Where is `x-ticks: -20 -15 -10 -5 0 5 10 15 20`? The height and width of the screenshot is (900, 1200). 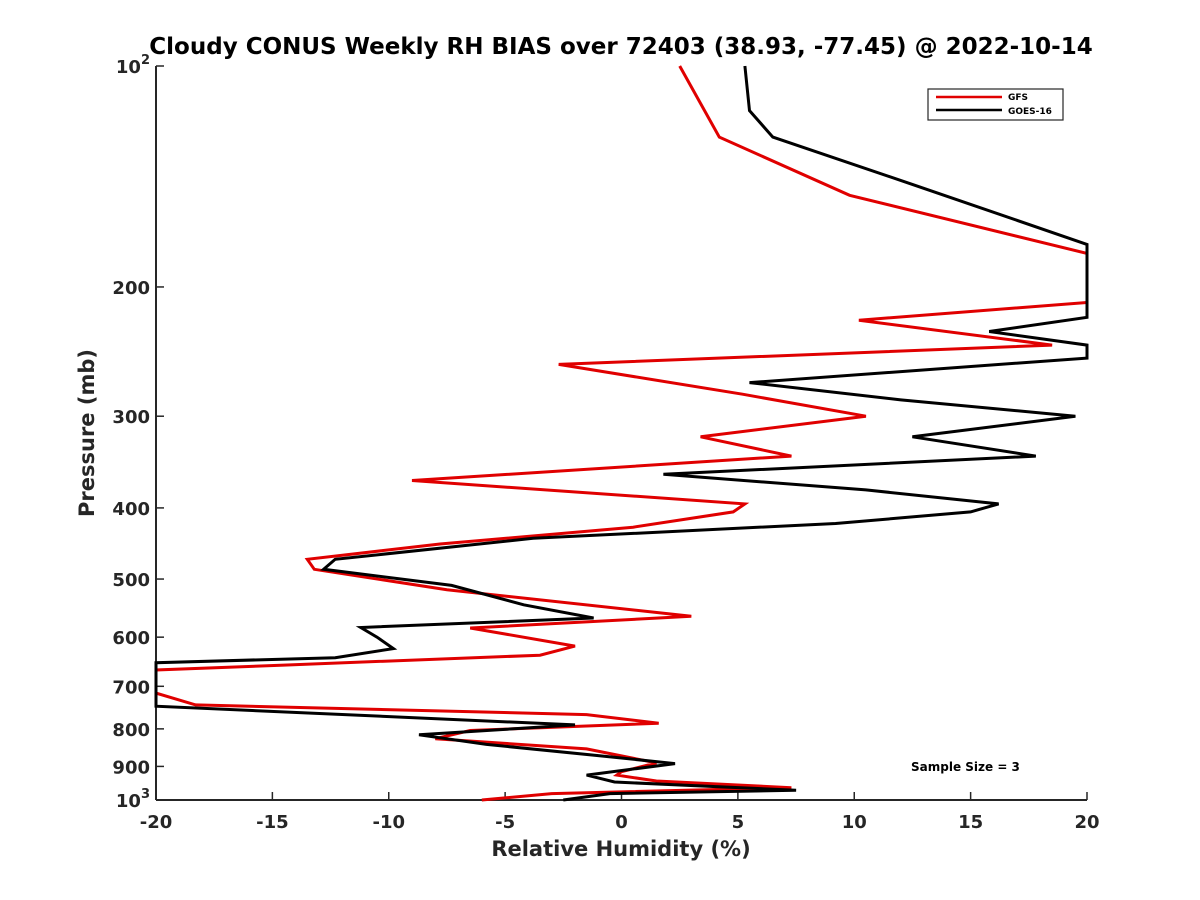
x-ticks: -20 -15 -10 -5 0 5 10 15 20 is located at coordinates (620, 812).